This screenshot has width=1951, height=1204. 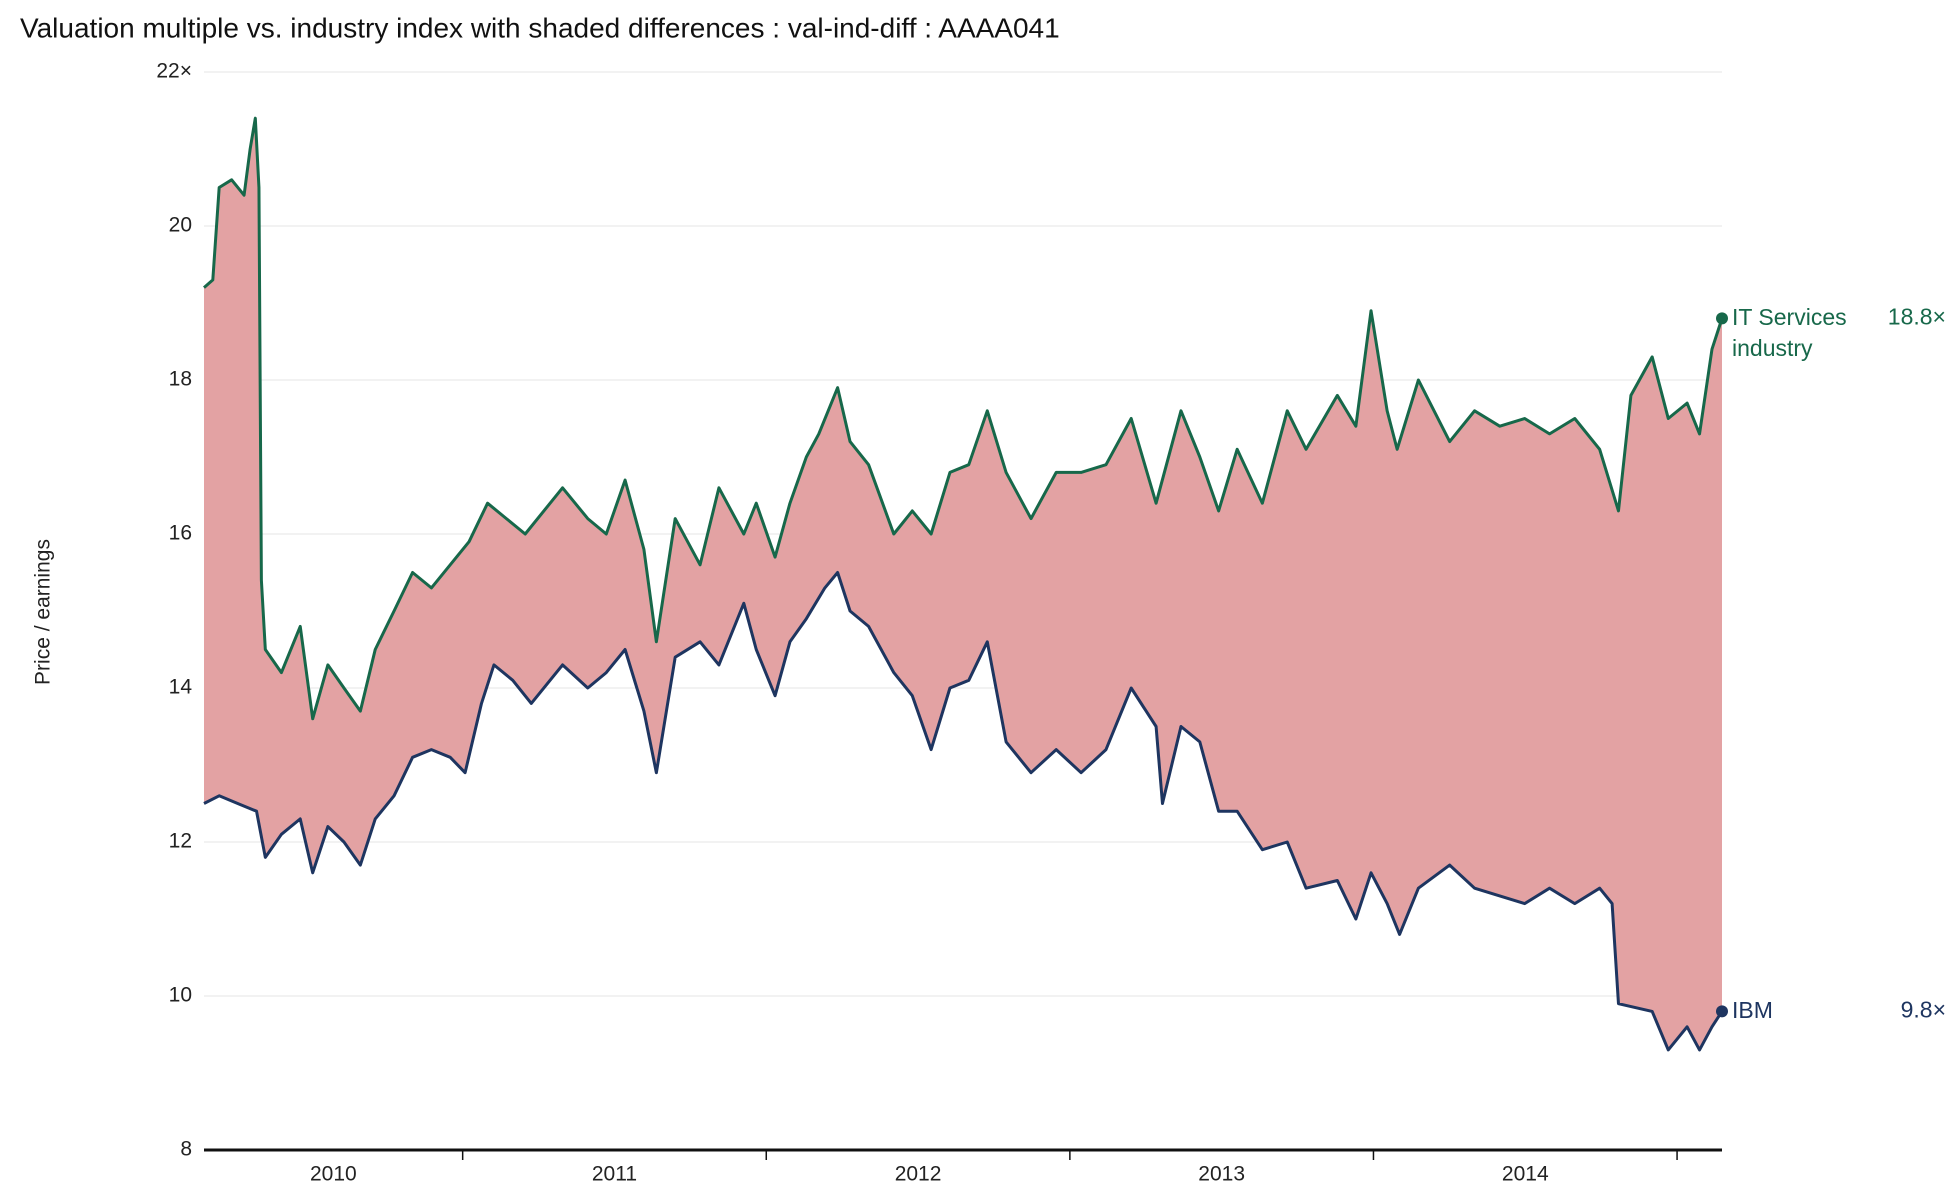 What do you see at coordinates (174, 71) in the screenshot?
I see `y-tick-label: 22×` at bounding box center [174, 71].